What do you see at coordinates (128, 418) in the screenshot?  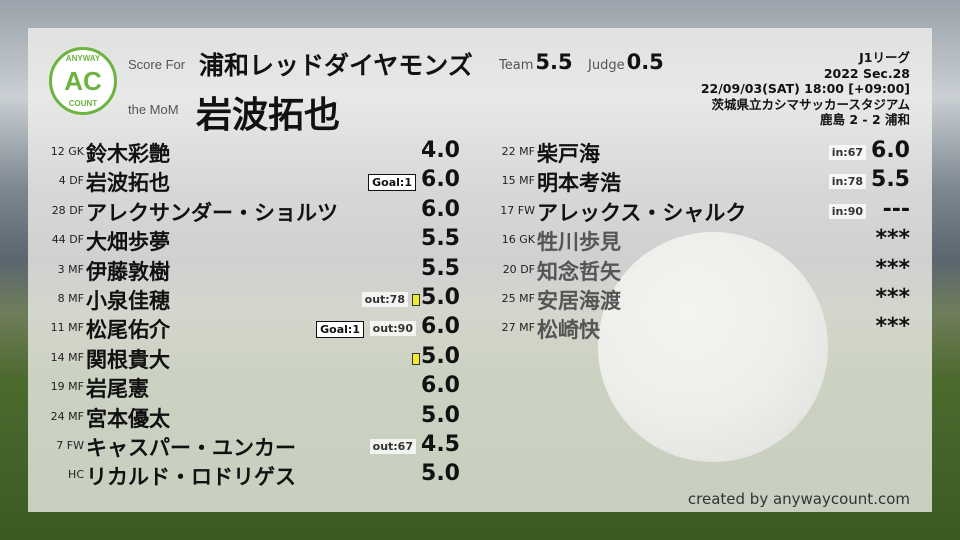 I see `player-name: 宮本優太` at bounding box center [128, 418].